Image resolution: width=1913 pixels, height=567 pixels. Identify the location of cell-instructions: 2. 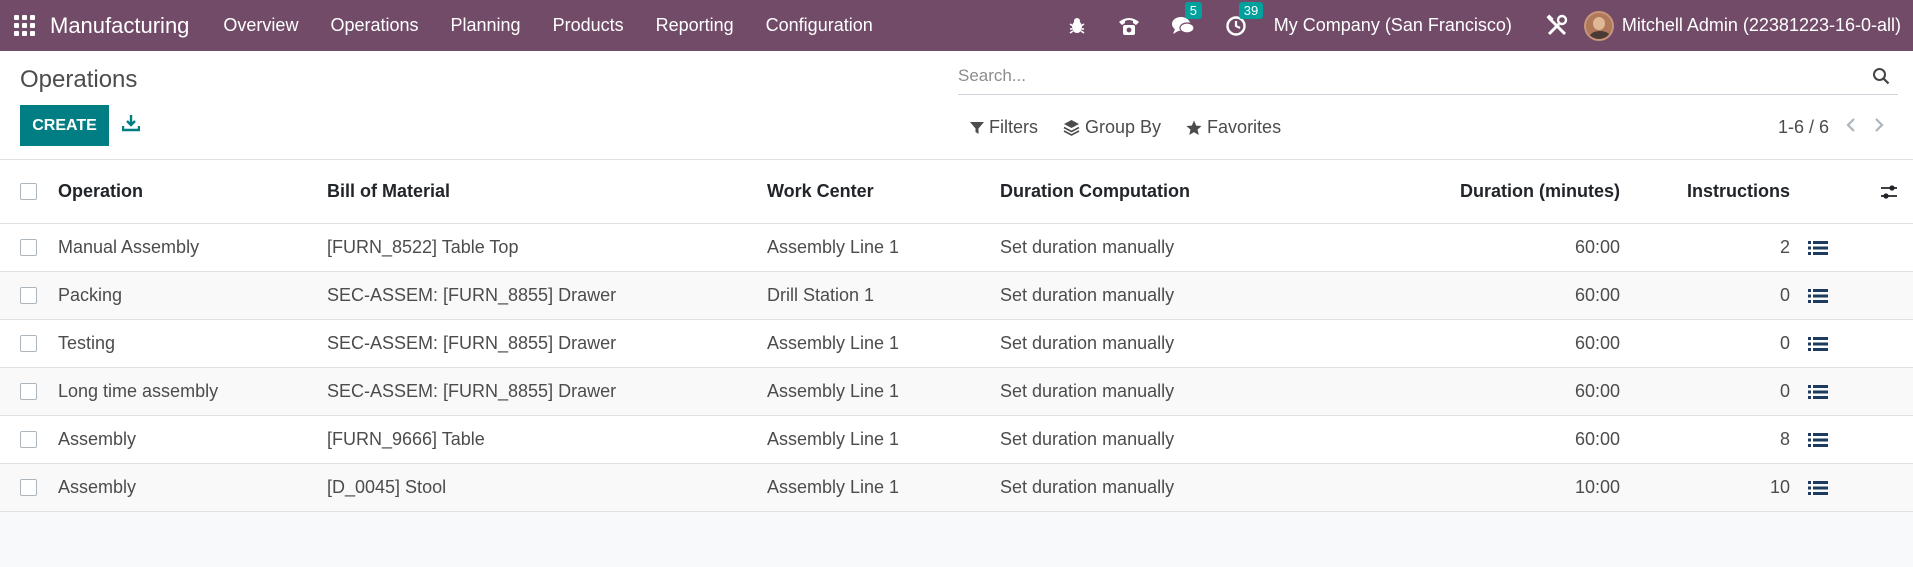
(1784, 247).